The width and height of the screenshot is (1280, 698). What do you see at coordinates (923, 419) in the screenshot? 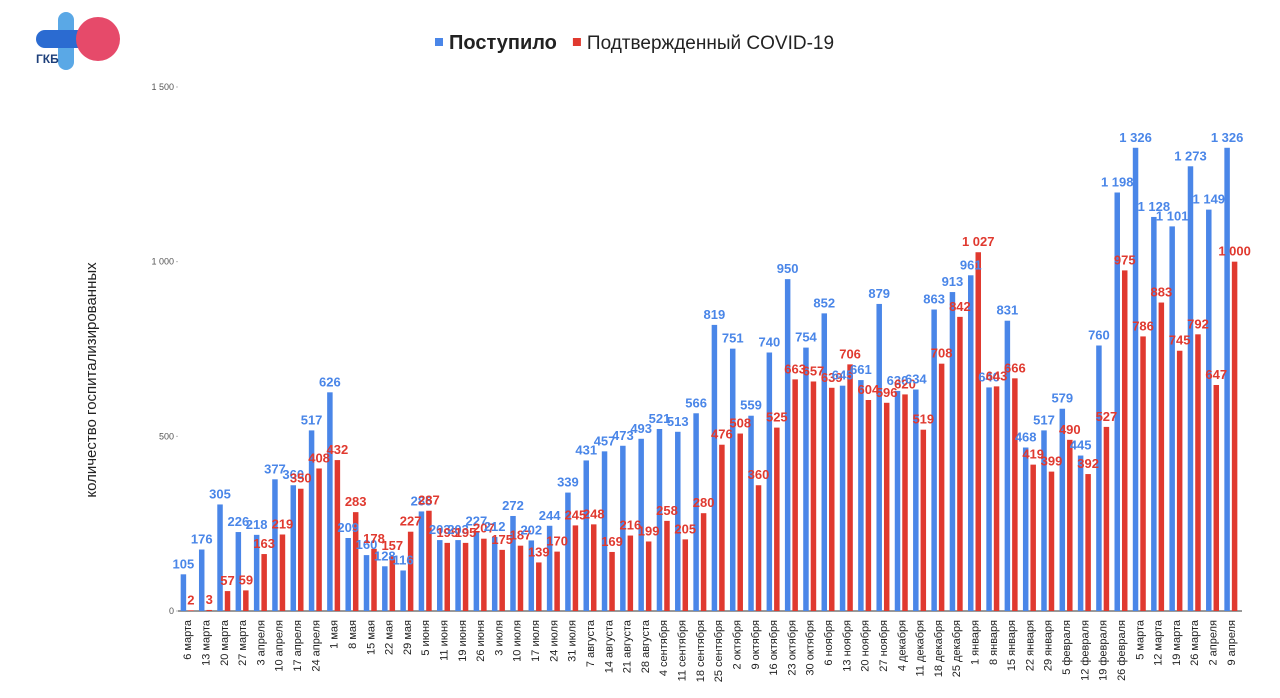
I see `data-label: 519` at bounding box center [923, 419].